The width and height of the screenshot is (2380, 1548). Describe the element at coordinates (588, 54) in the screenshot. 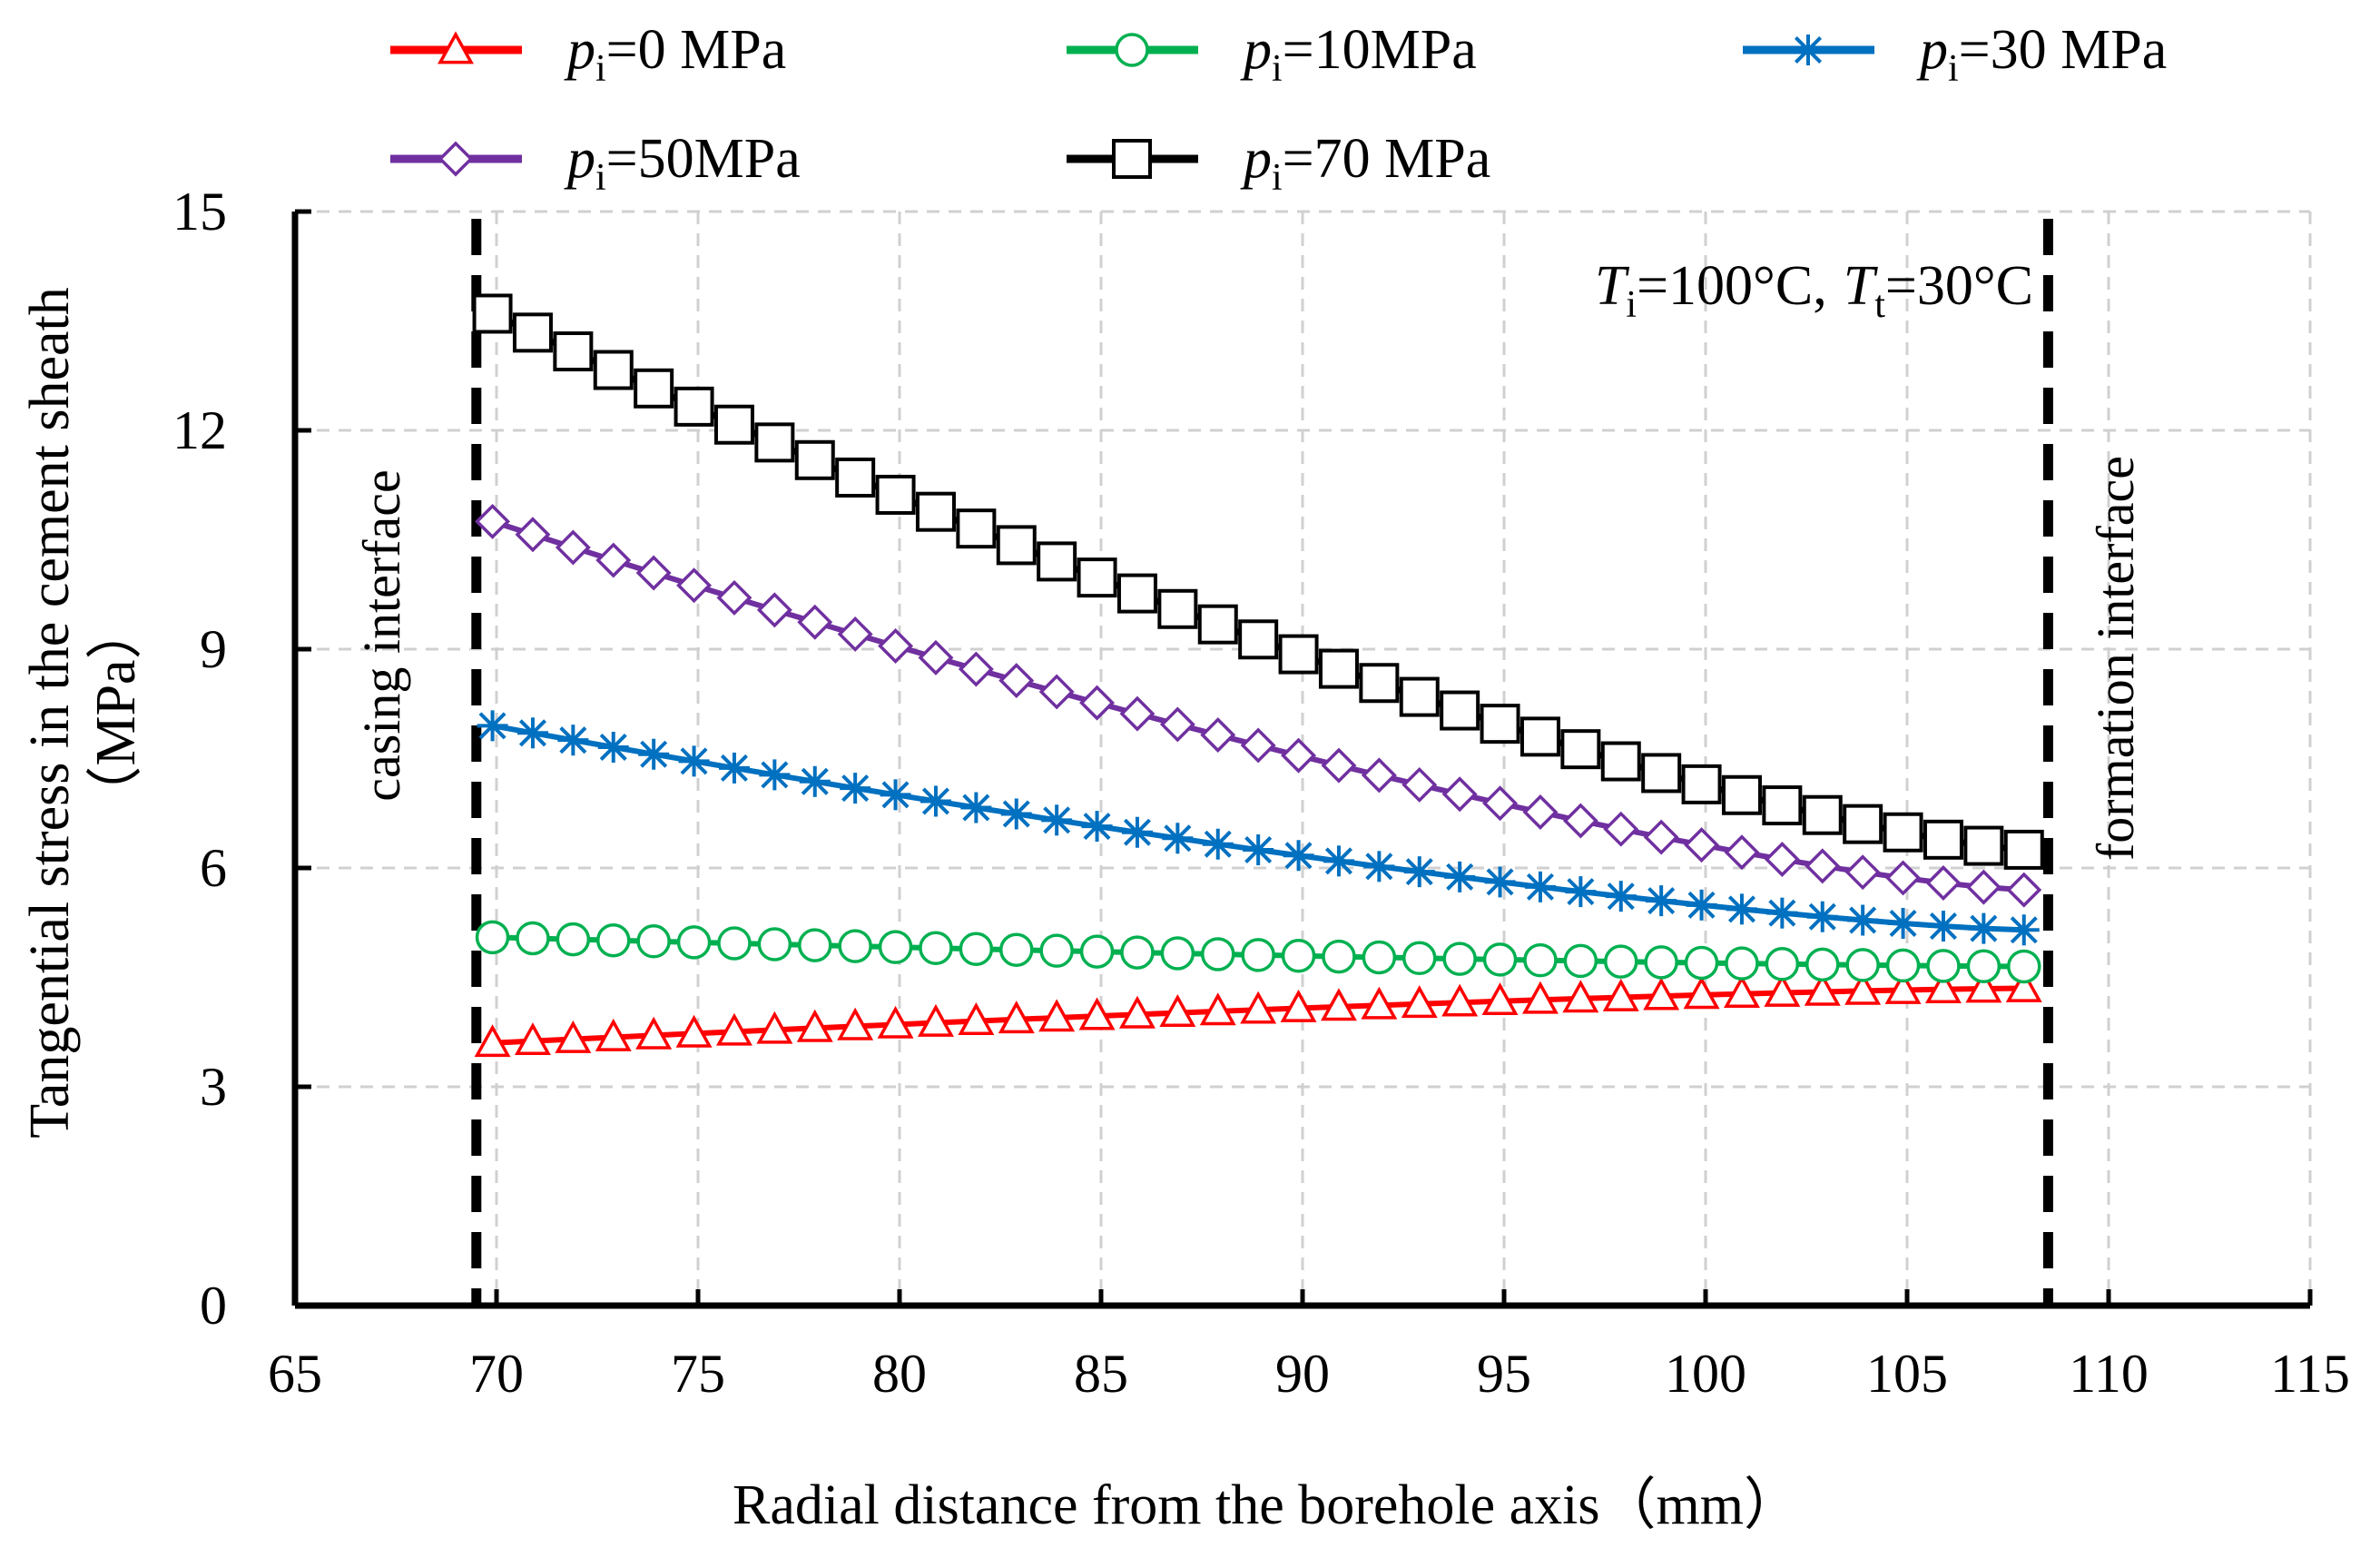

I see `legend-entry-0: pi=0 MPa` at that location.